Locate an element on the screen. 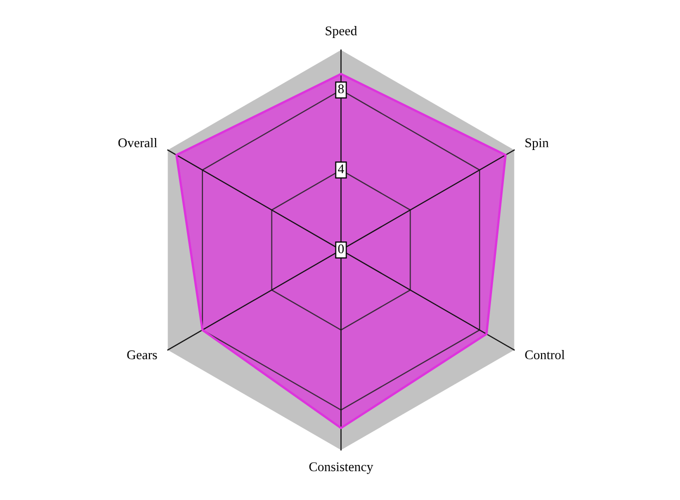  spoke-label: Overall is located at coordinates (138, 143).